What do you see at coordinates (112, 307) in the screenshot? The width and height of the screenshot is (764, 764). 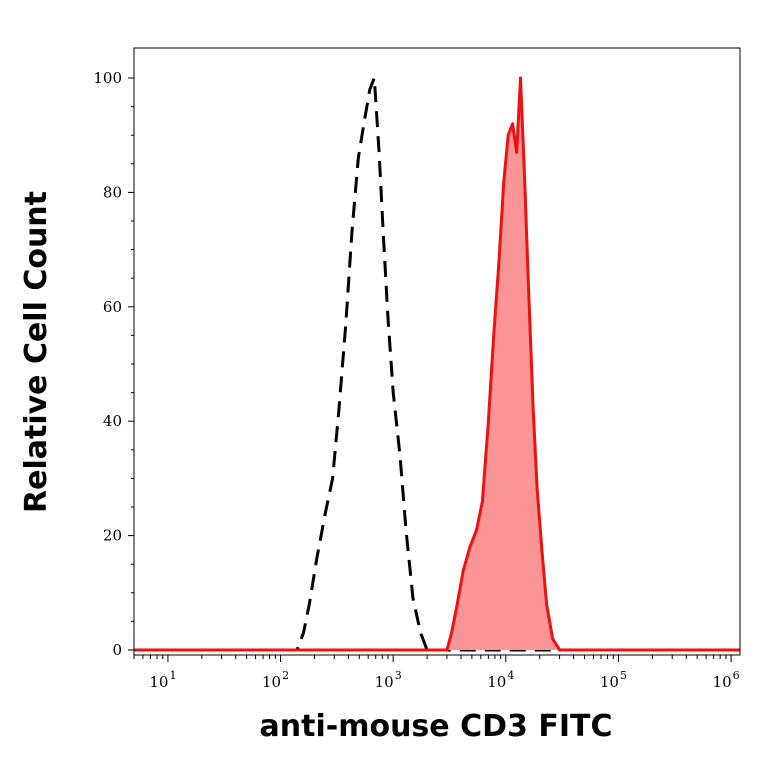 I see `y-tick-label-60: 60` at bounding box center [112, 307].